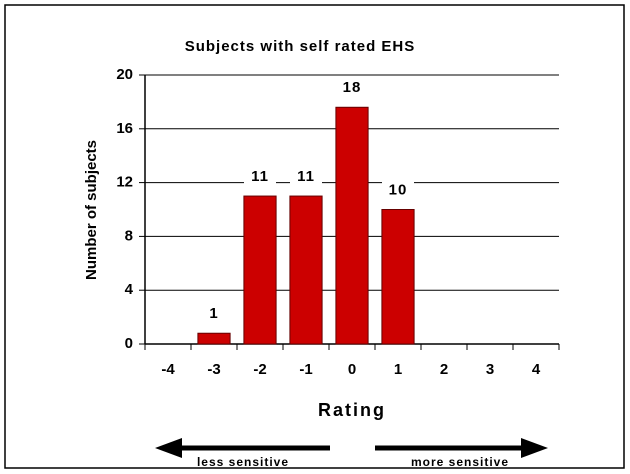  Describe the element at coordinates (91, 210) in the screenshot. I see `y-axis-title: Number of subjects` at that location.